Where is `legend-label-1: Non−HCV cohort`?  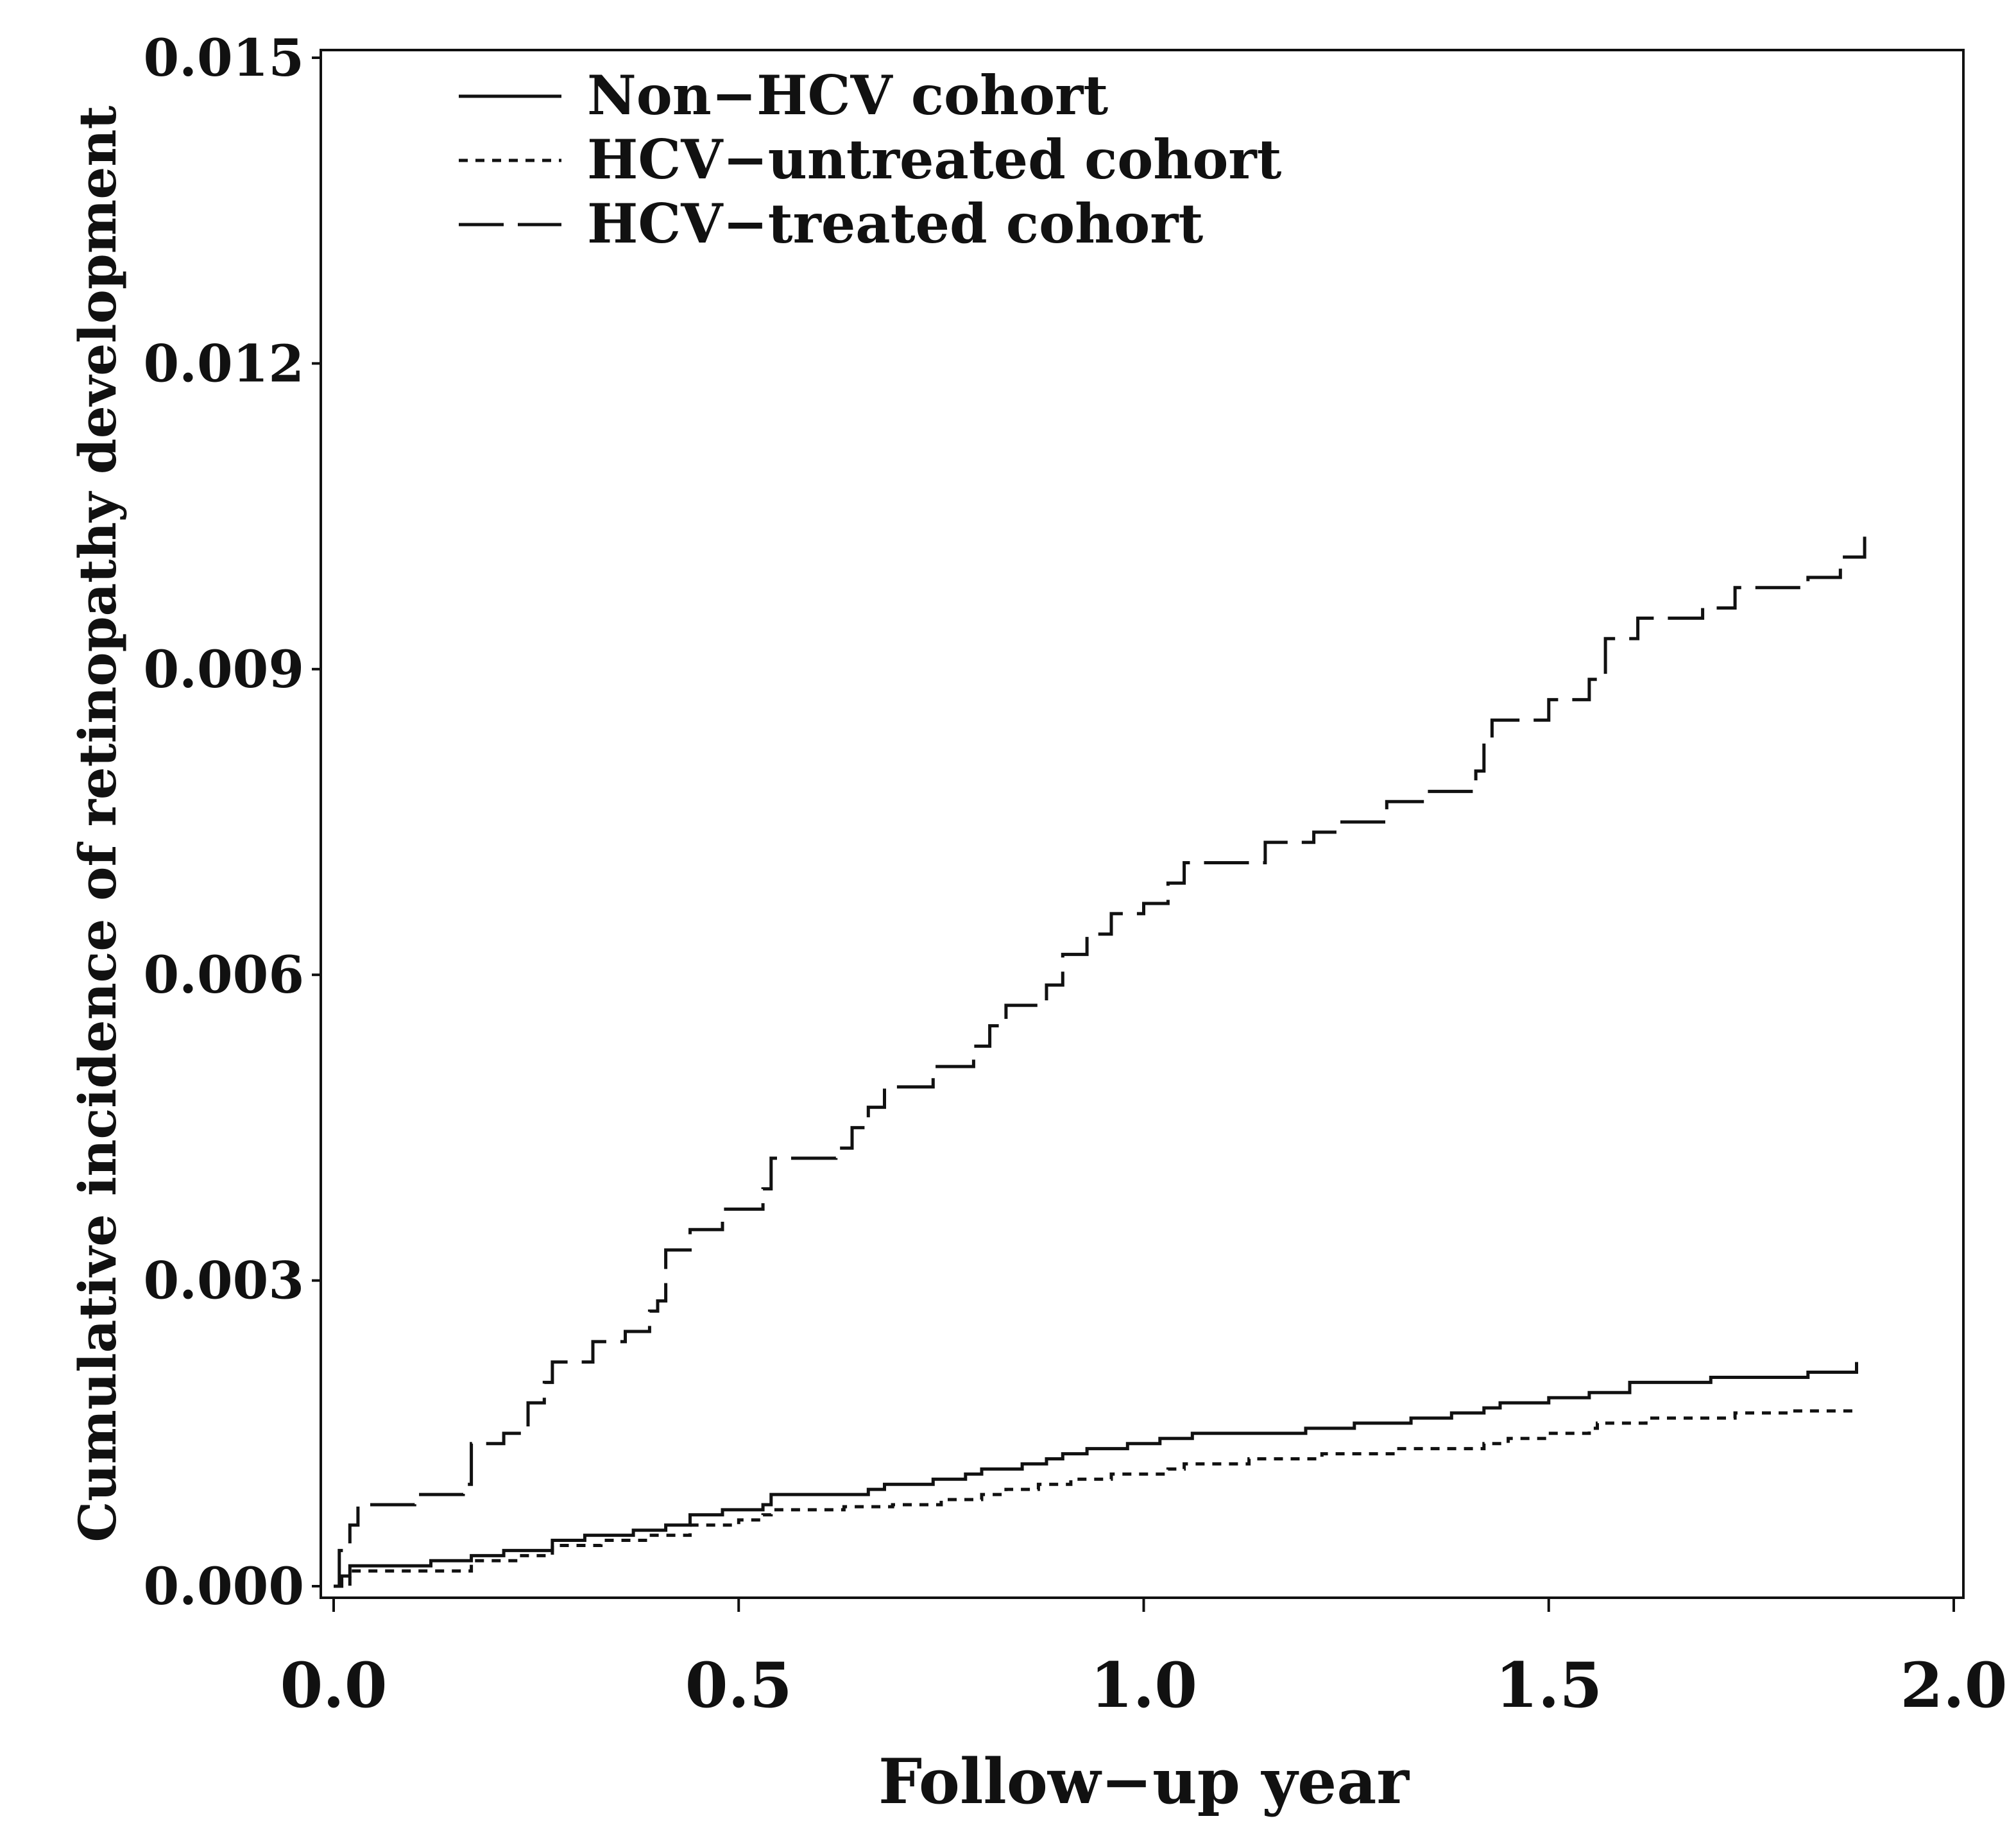
legend-label-1: Non−HCV cohort is located at coordinates (847, 96).